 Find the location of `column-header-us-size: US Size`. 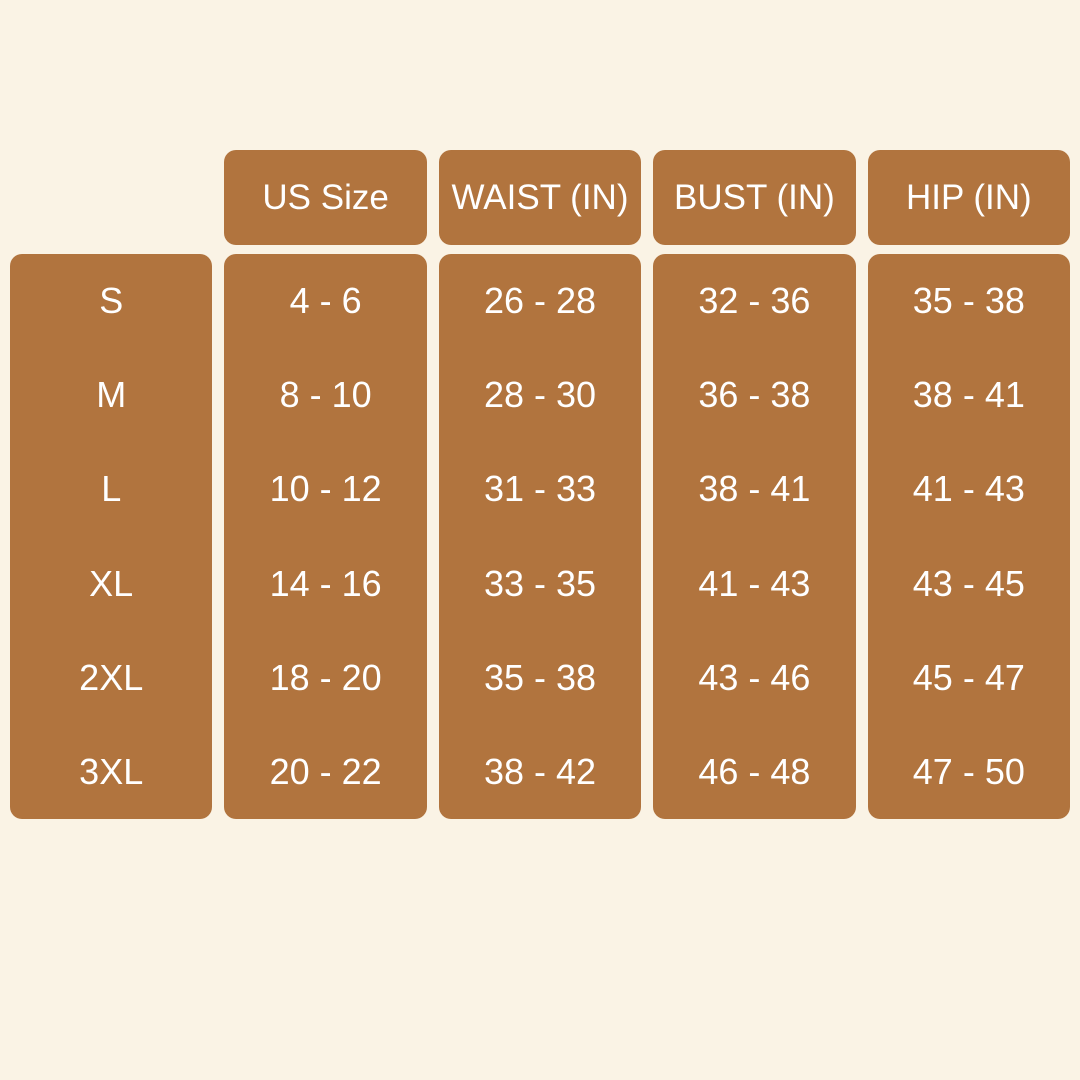

column-header-us-size: US Size is located at coordinates (325, 197).